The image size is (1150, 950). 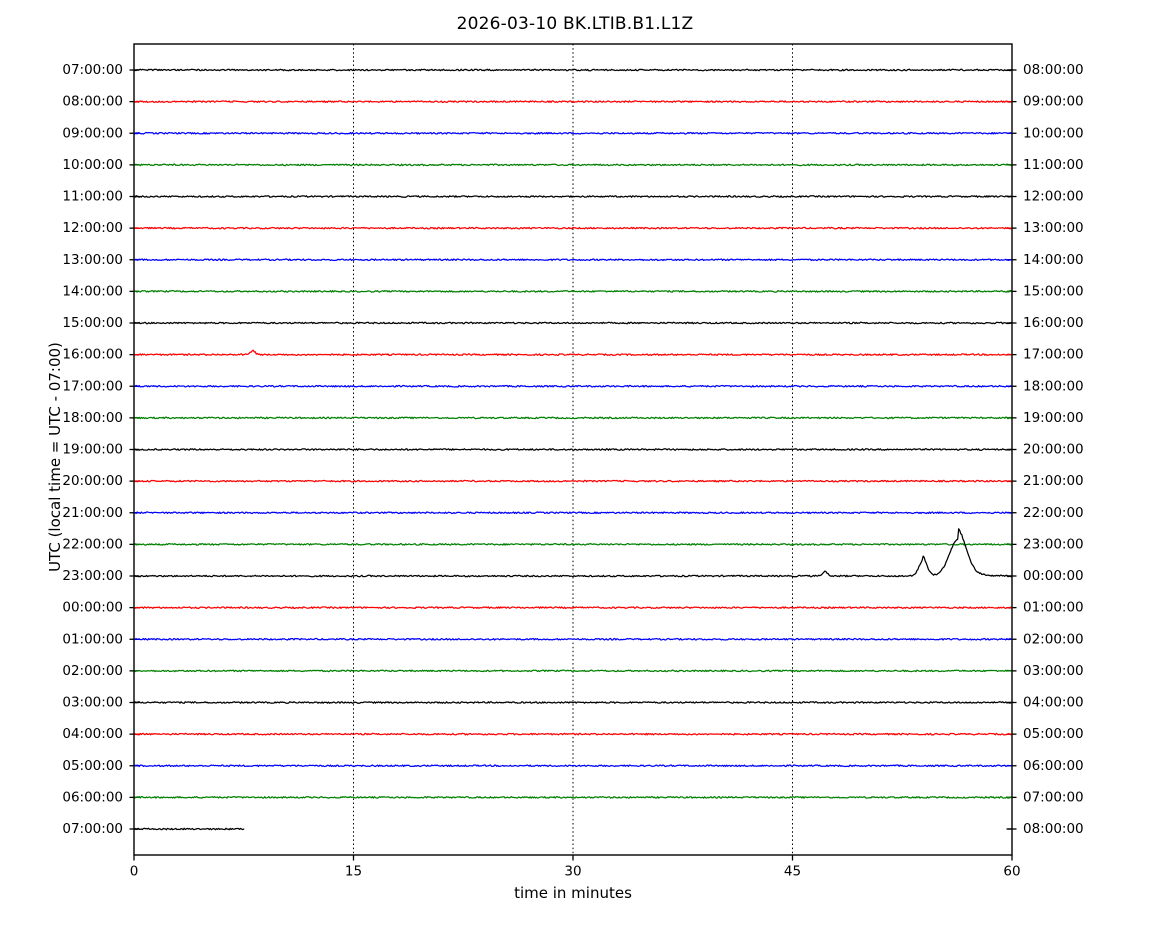 I want to click on left-tick-label-3: 10:00:00, so click(x=92, y=165).